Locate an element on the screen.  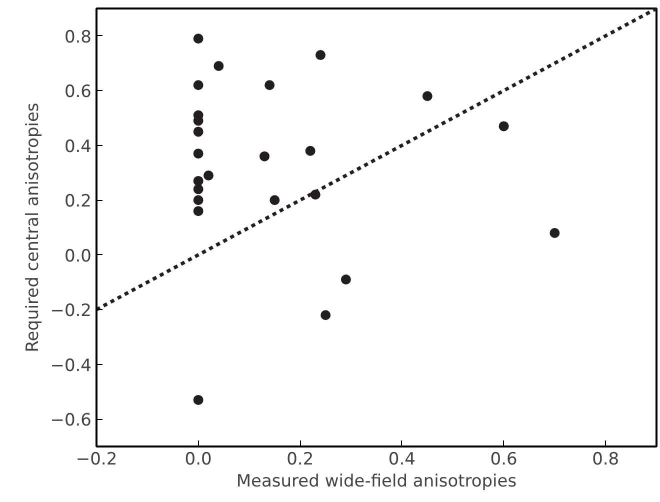
y-tick-label: −0.6 is located at coordinates (71, 420).